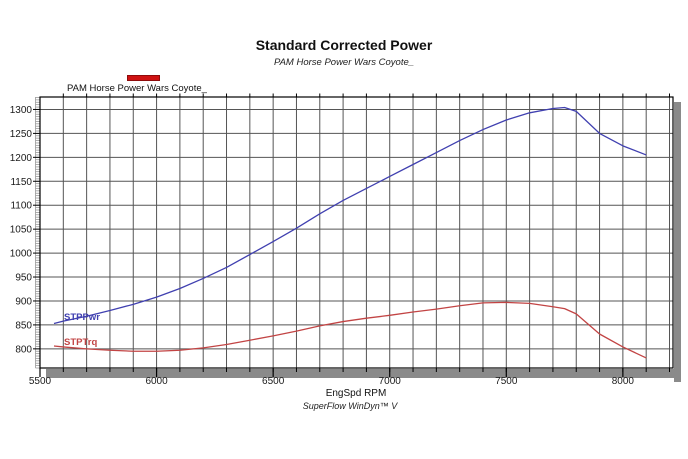  I want to click on chart-subtitle: PAM Horse Power Wars Coyote_, so click(344, 62).